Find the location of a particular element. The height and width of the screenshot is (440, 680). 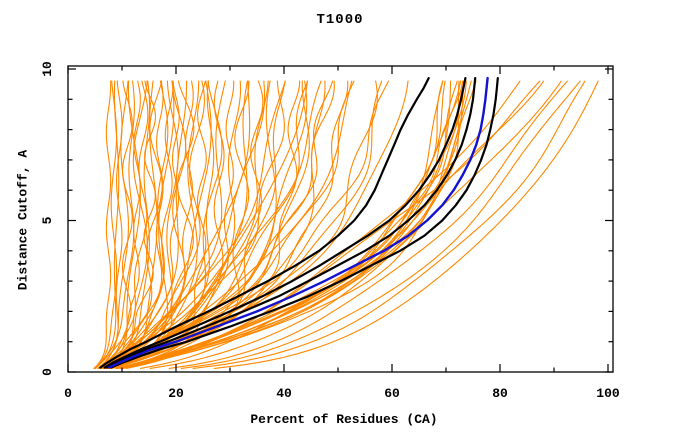

x-axis-label: Percent of Residues (CA) is located at coordinates (344, 419).